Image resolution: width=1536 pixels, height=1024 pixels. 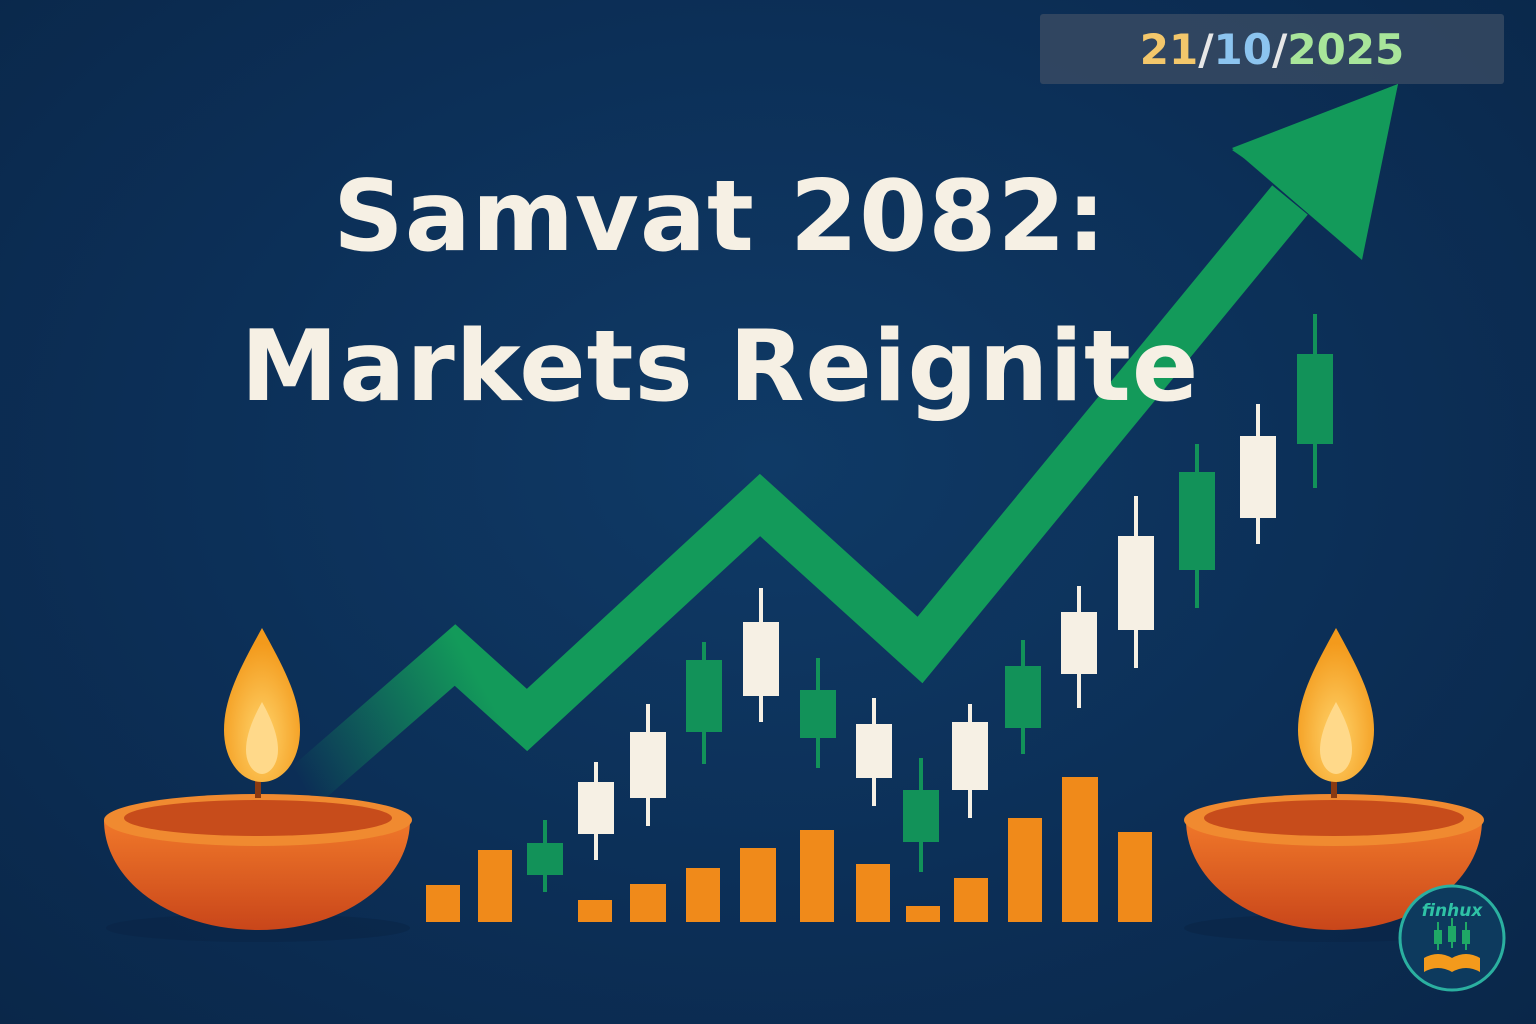 What do you see at coordinates (720, 367) in the screenshot?
I see `headline-line-2: Markets Reignite` at bounding box center [720, 367].